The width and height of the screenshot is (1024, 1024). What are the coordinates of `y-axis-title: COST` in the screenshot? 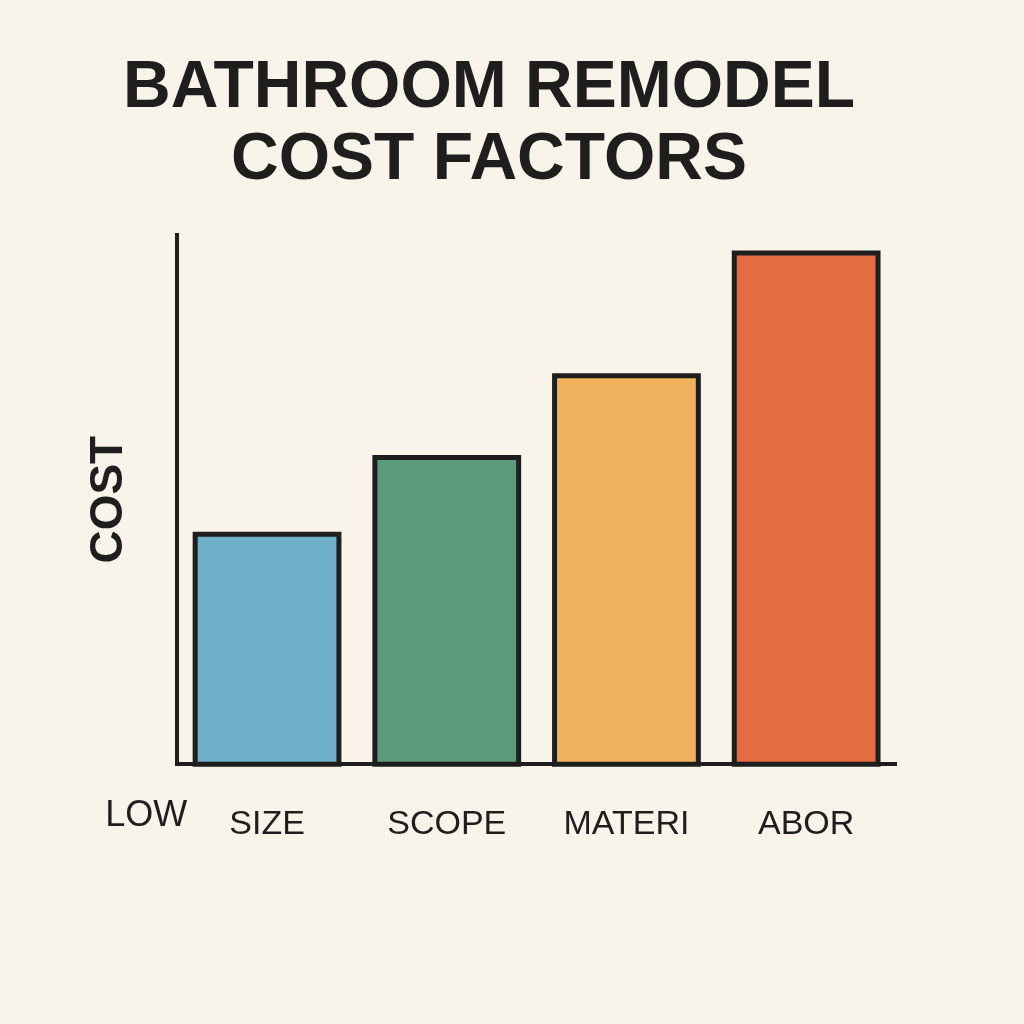 It's located at (106, 499).